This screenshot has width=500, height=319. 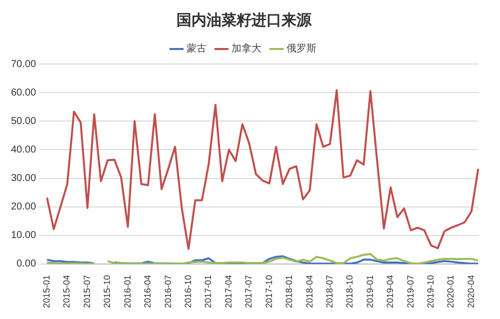 What do you see at coordinates (431, 291) in the screenshot?
I see `x-tick-label: 2019-10` at bounding box center [431, 291].